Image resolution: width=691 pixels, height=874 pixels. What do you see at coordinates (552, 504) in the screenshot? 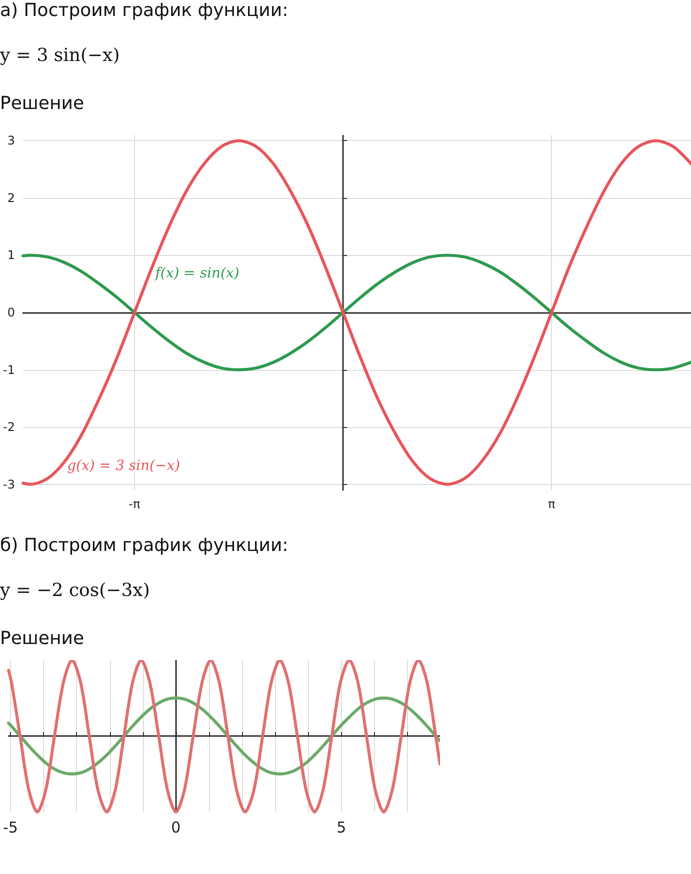
I see `x-tick-label: π` at bounding box center [552, 504].